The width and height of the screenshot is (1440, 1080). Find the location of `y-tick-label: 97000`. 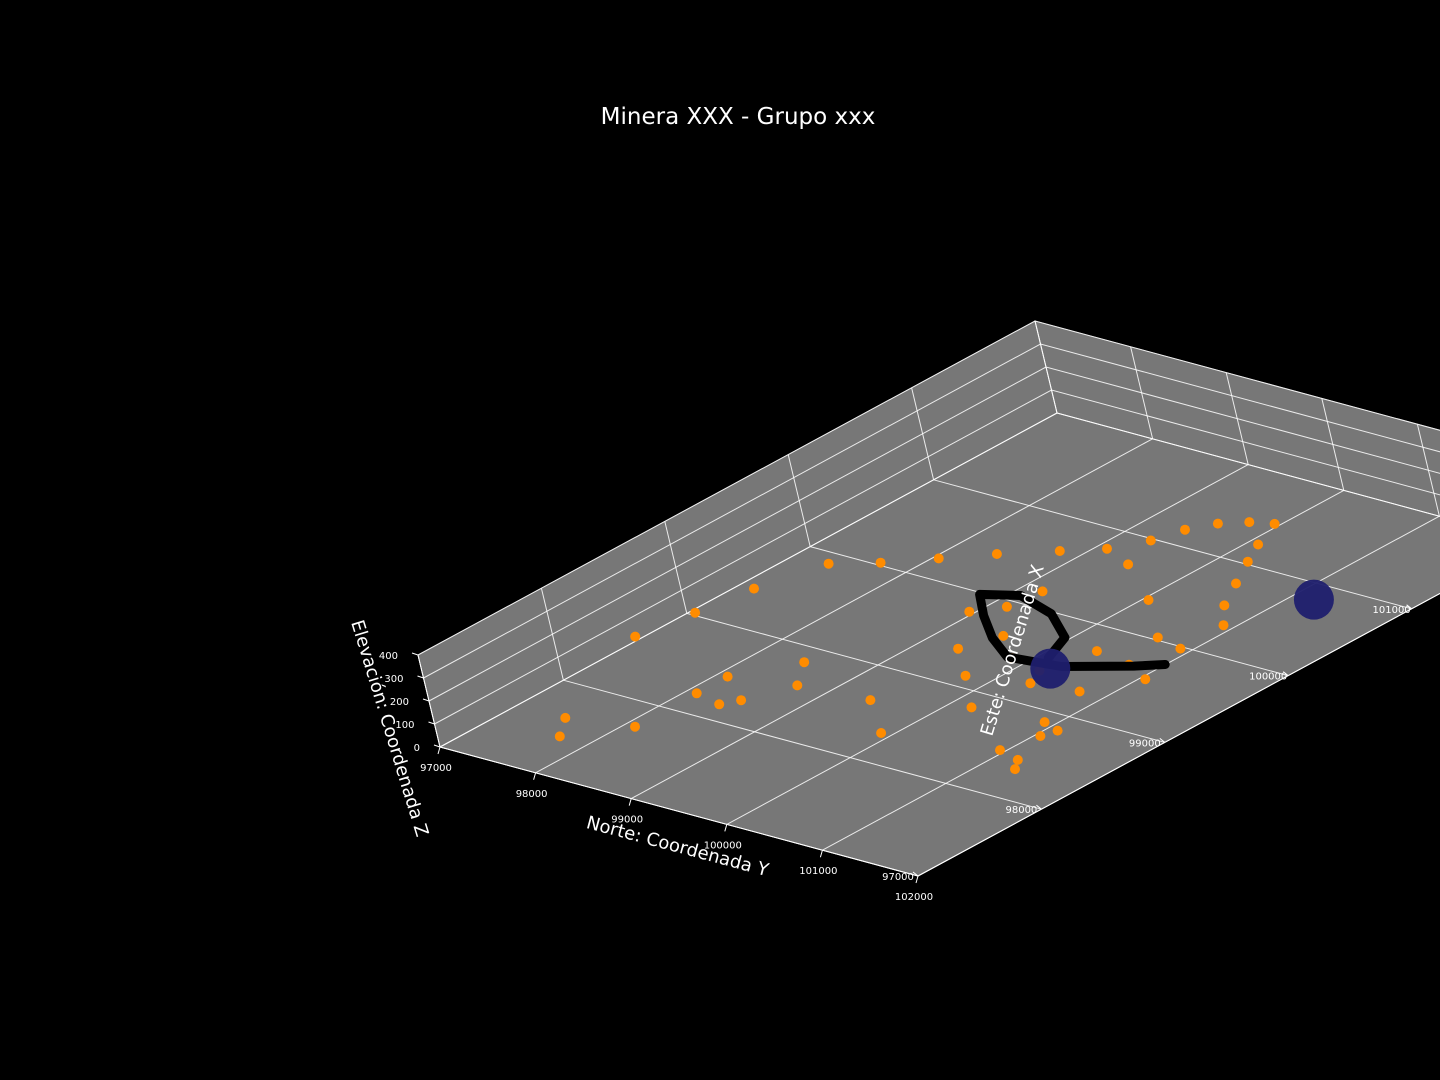

y-tick-label: 97000 is located at coordinates (436, 768).